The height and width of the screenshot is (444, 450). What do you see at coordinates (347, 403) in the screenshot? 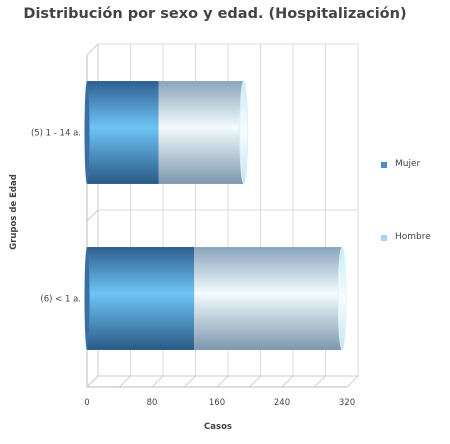
I see `x-tick-label: 320` at bounding box center [347, 403].